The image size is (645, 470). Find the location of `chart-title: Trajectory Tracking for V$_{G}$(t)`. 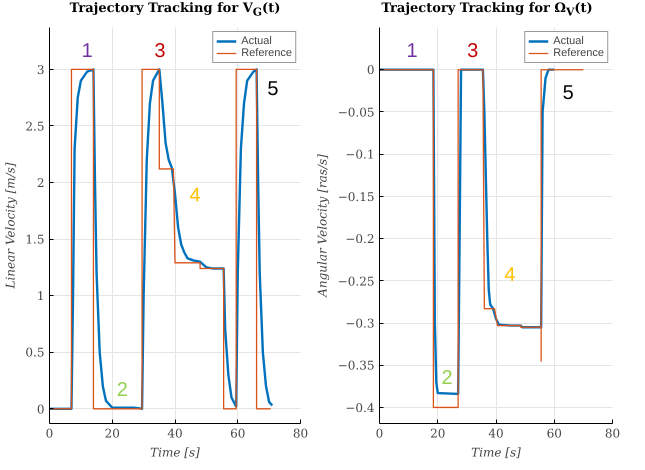

chart-title: Trajectory Tracking for V$_{G}$(t) is located at coordinates (175, 10).